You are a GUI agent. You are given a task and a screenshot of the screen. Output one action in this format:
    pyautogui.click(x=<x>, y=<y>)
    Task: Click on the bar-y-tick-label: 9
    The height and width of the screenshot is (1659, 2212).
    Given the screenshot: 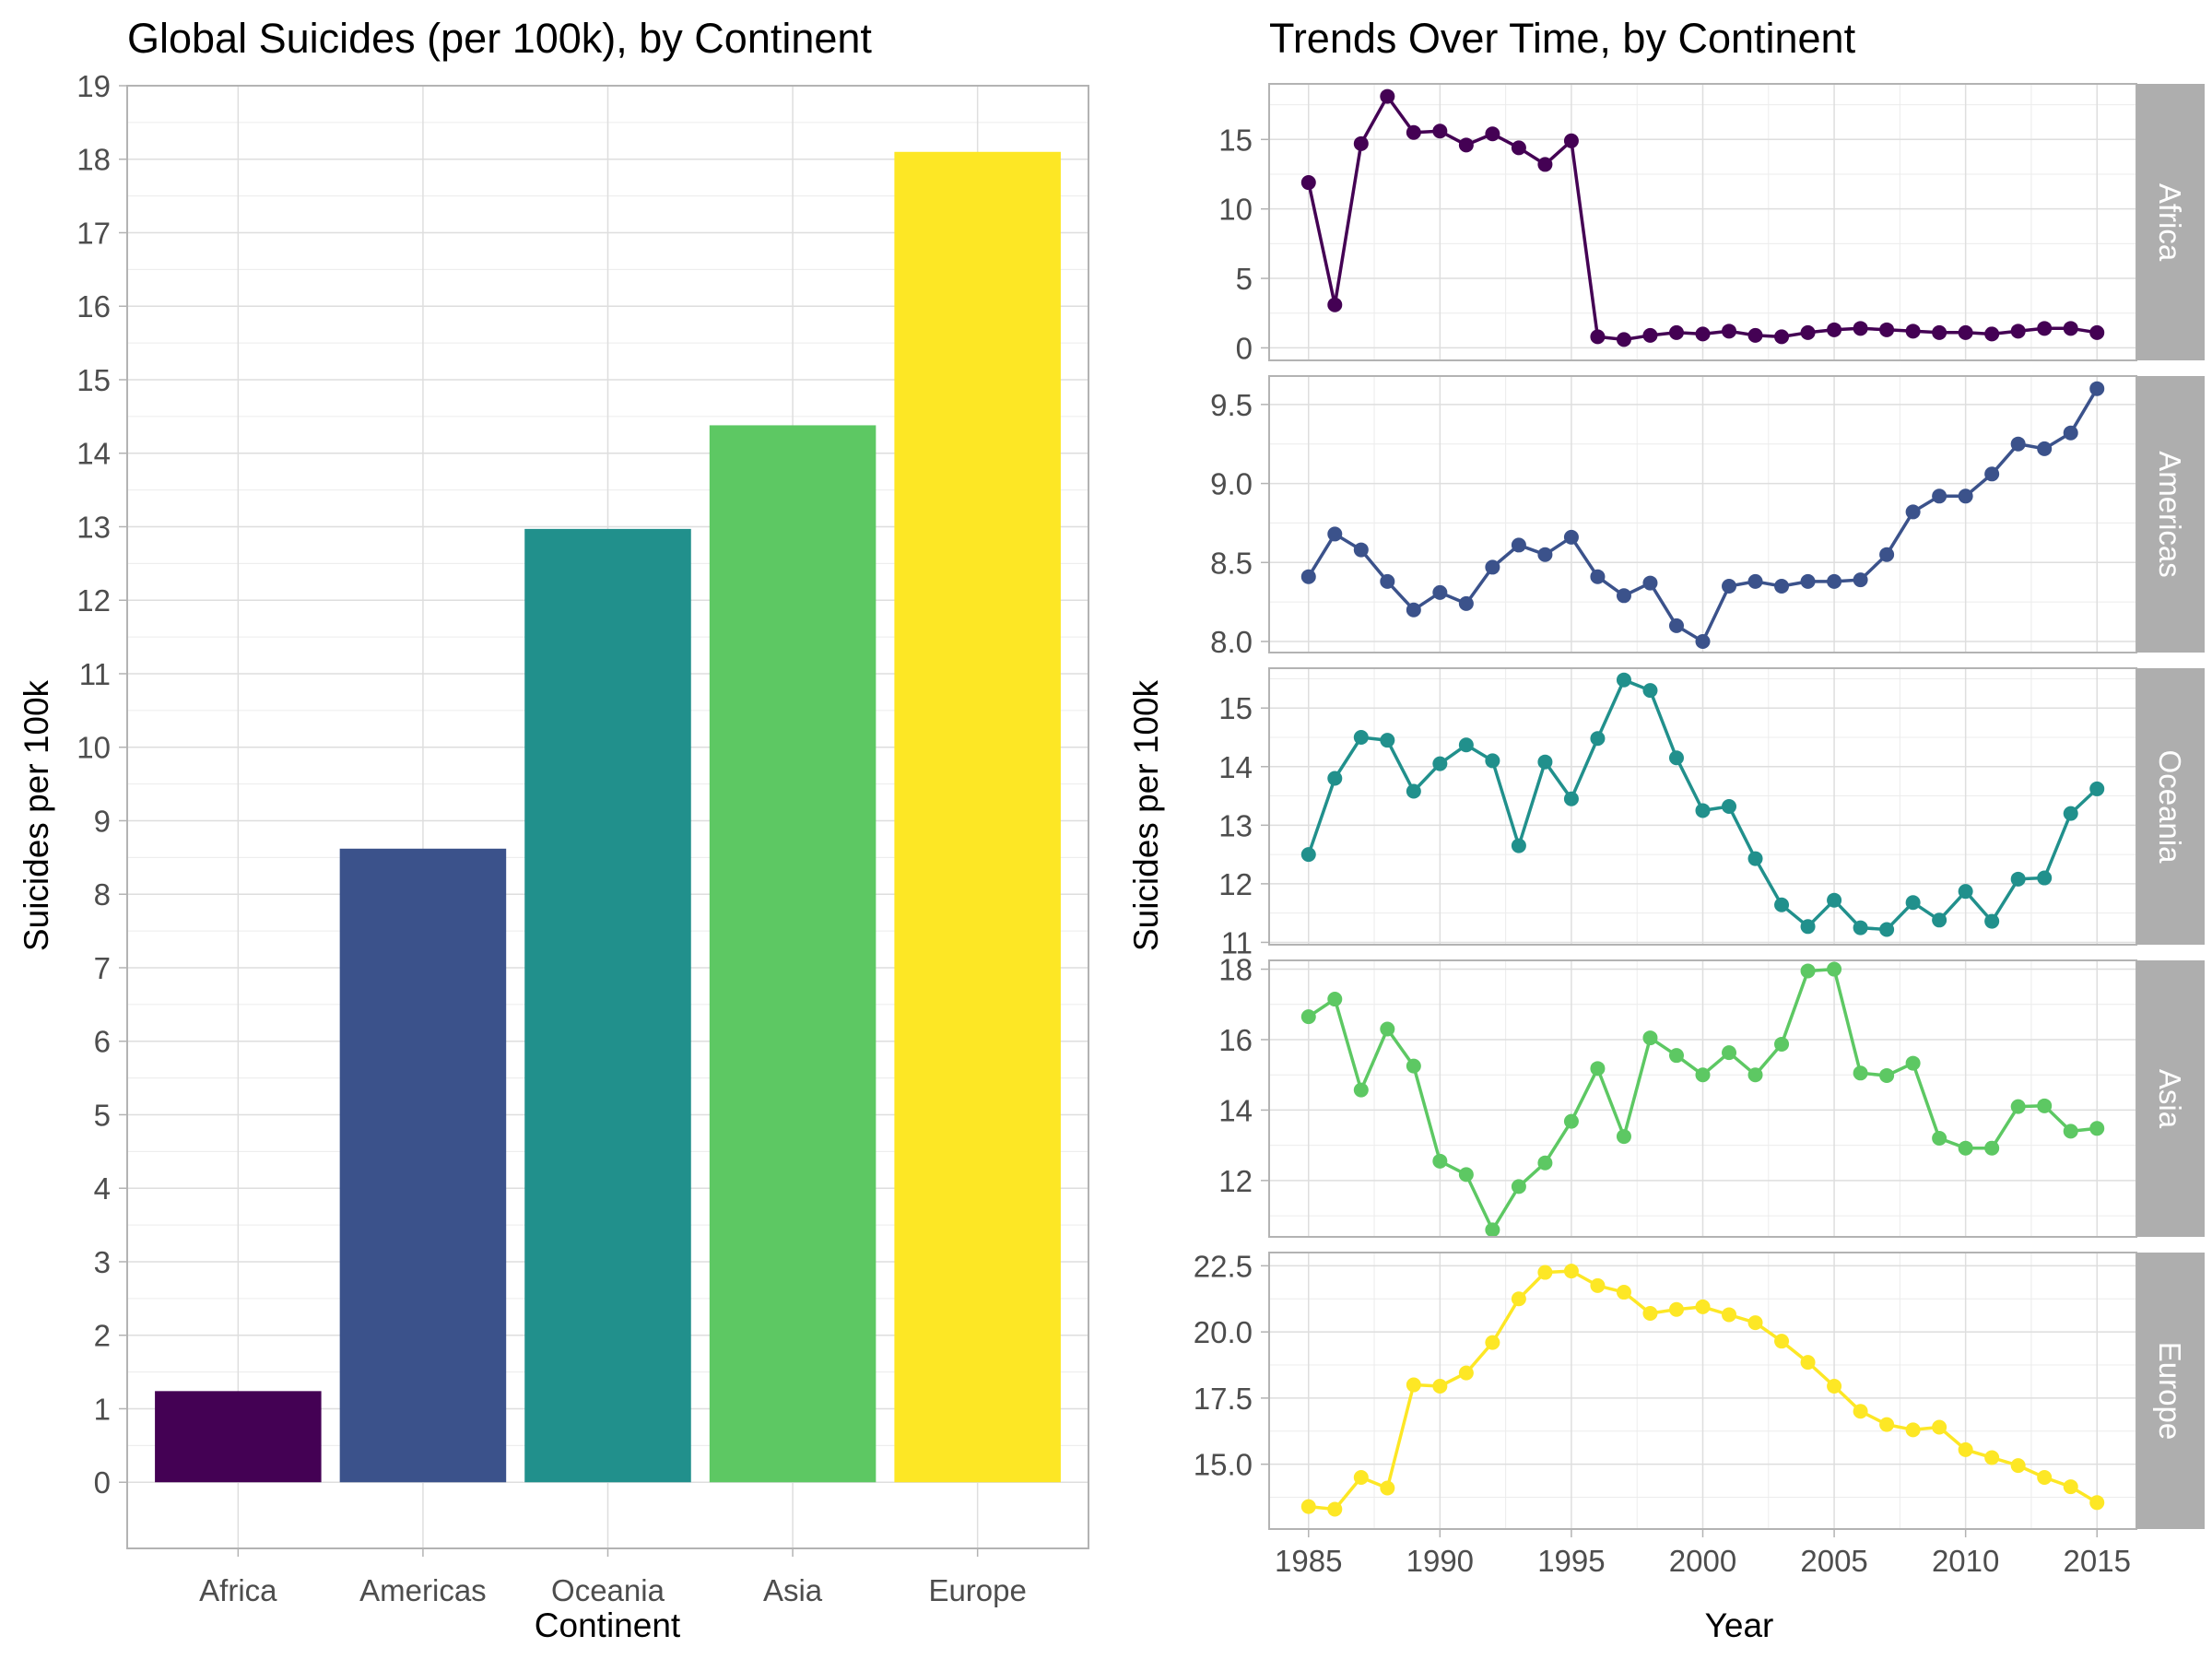 What is the action you would take?
    pyautogui.click(x=102, y=821)
    